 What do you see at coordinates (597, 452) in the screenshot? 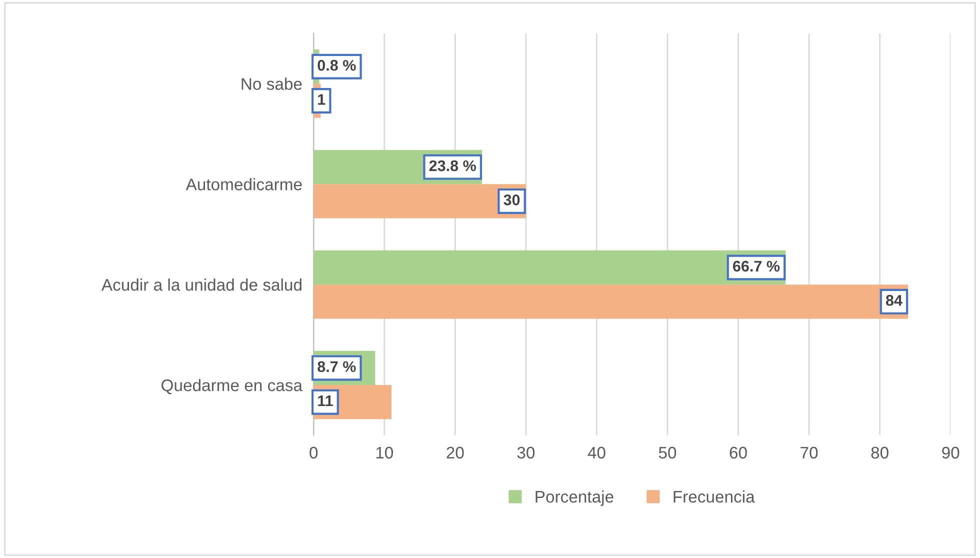
I see `x-tick-label: 40` at bounding box center [597, 452].